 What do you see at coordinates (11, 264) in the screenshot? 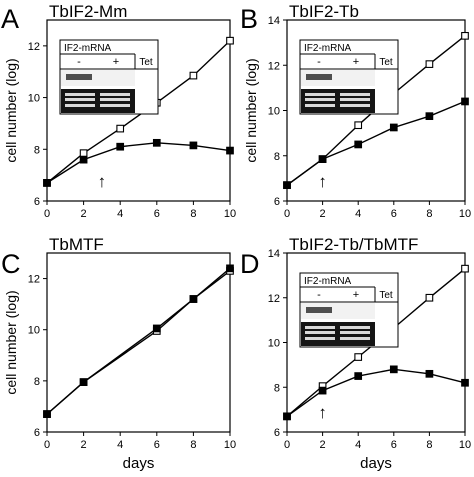
I see `panel-letter: C` at bounding box center [11, 264].